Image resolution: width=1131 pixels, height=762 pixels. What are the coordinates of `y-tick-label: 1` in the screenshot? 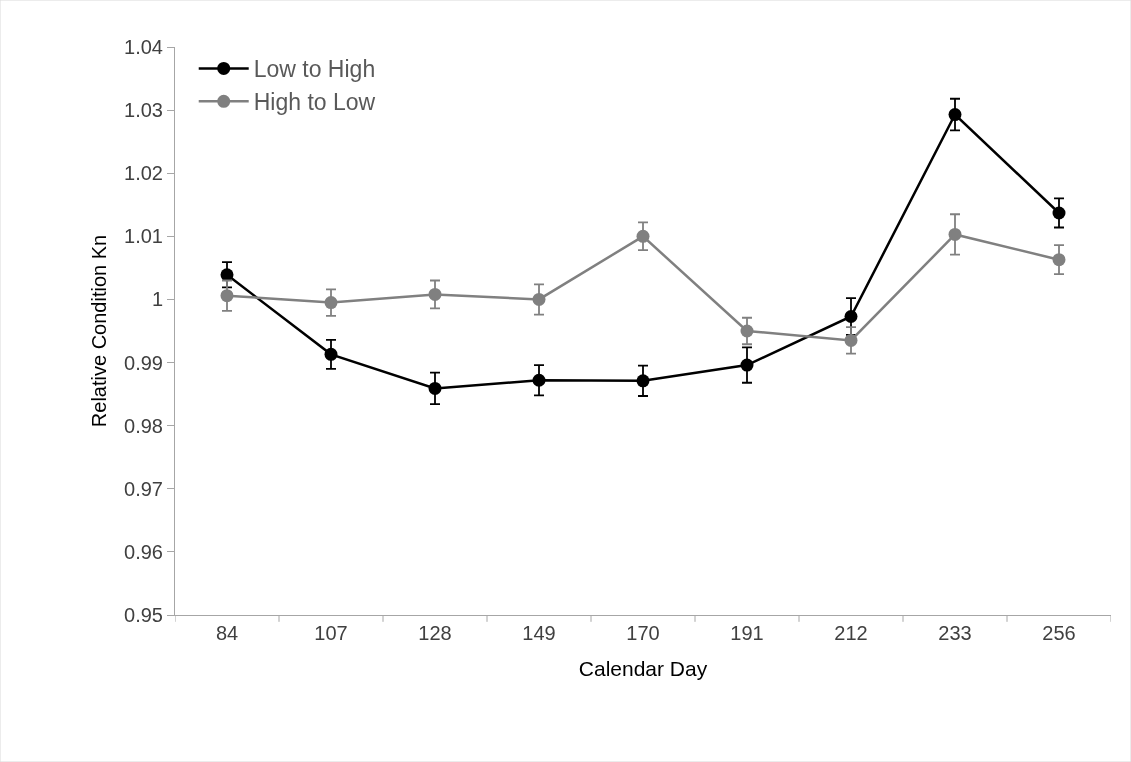 It's located at (157, 299).